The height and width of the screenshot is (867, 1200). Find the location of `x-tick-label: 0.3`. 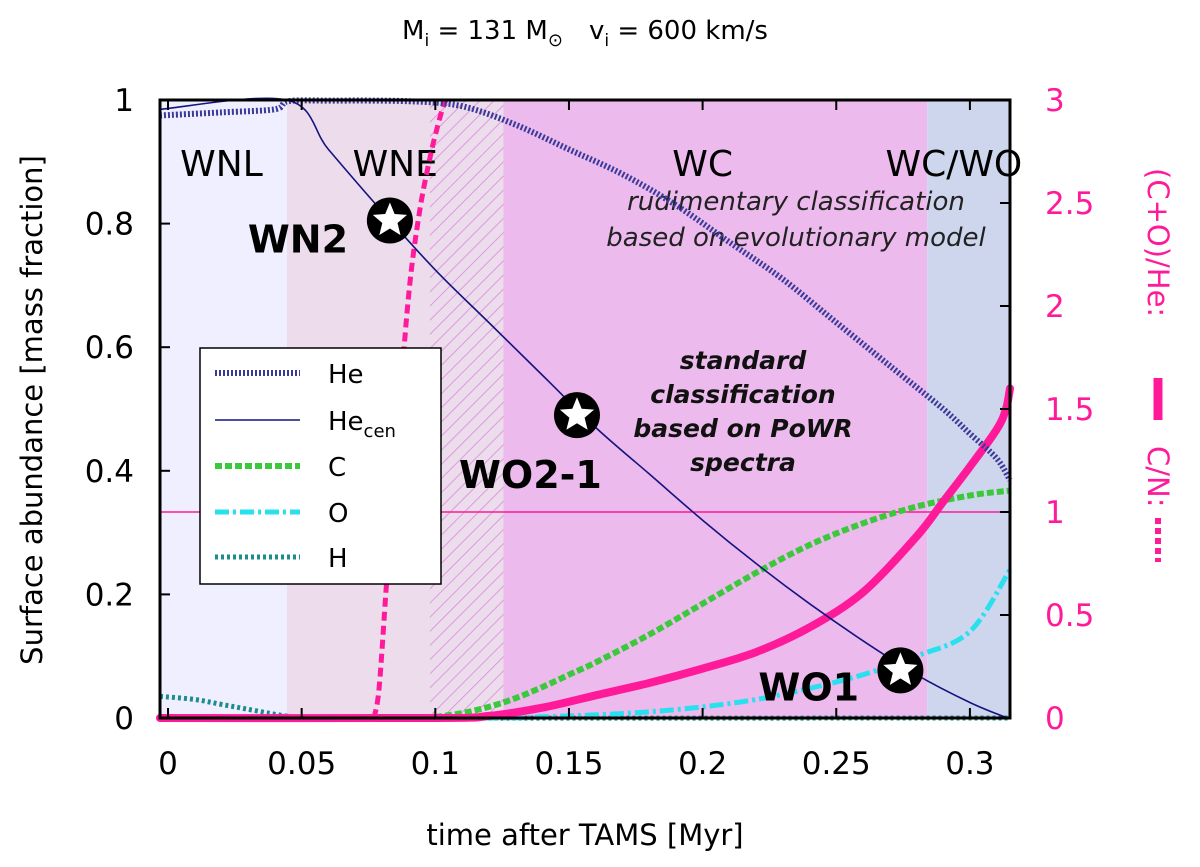

x-tick-label: 0.3 is located at coordinates (969, 764).